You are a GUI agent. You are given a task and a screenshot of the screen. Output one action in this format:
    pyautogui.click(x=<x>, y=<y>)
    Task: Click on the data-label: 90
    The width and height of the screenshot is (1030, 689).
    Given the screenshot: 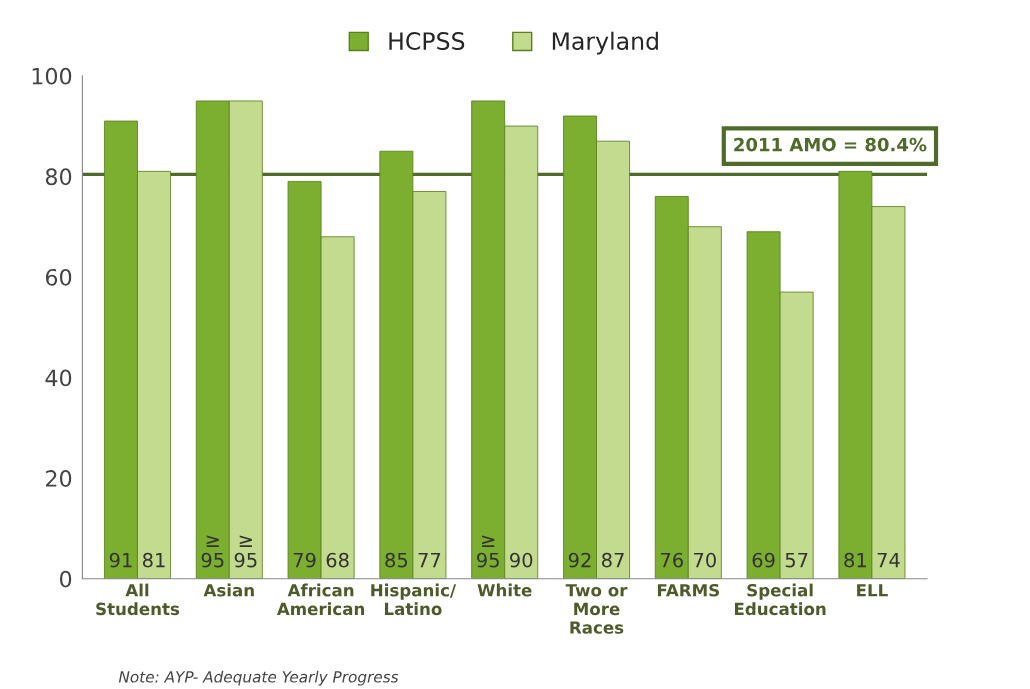 What is the action you would take?
    pyautogui.click(x=521, y=560)
    